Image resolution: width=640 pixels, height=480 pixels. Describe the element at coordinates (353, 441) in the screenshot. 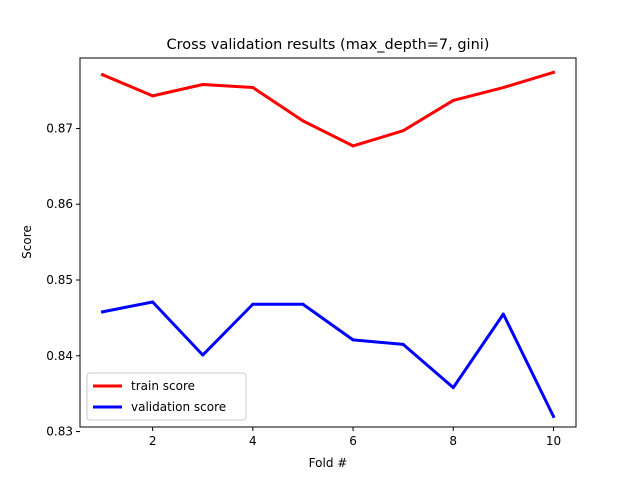

I see `x-tick-label: 6` at that location.